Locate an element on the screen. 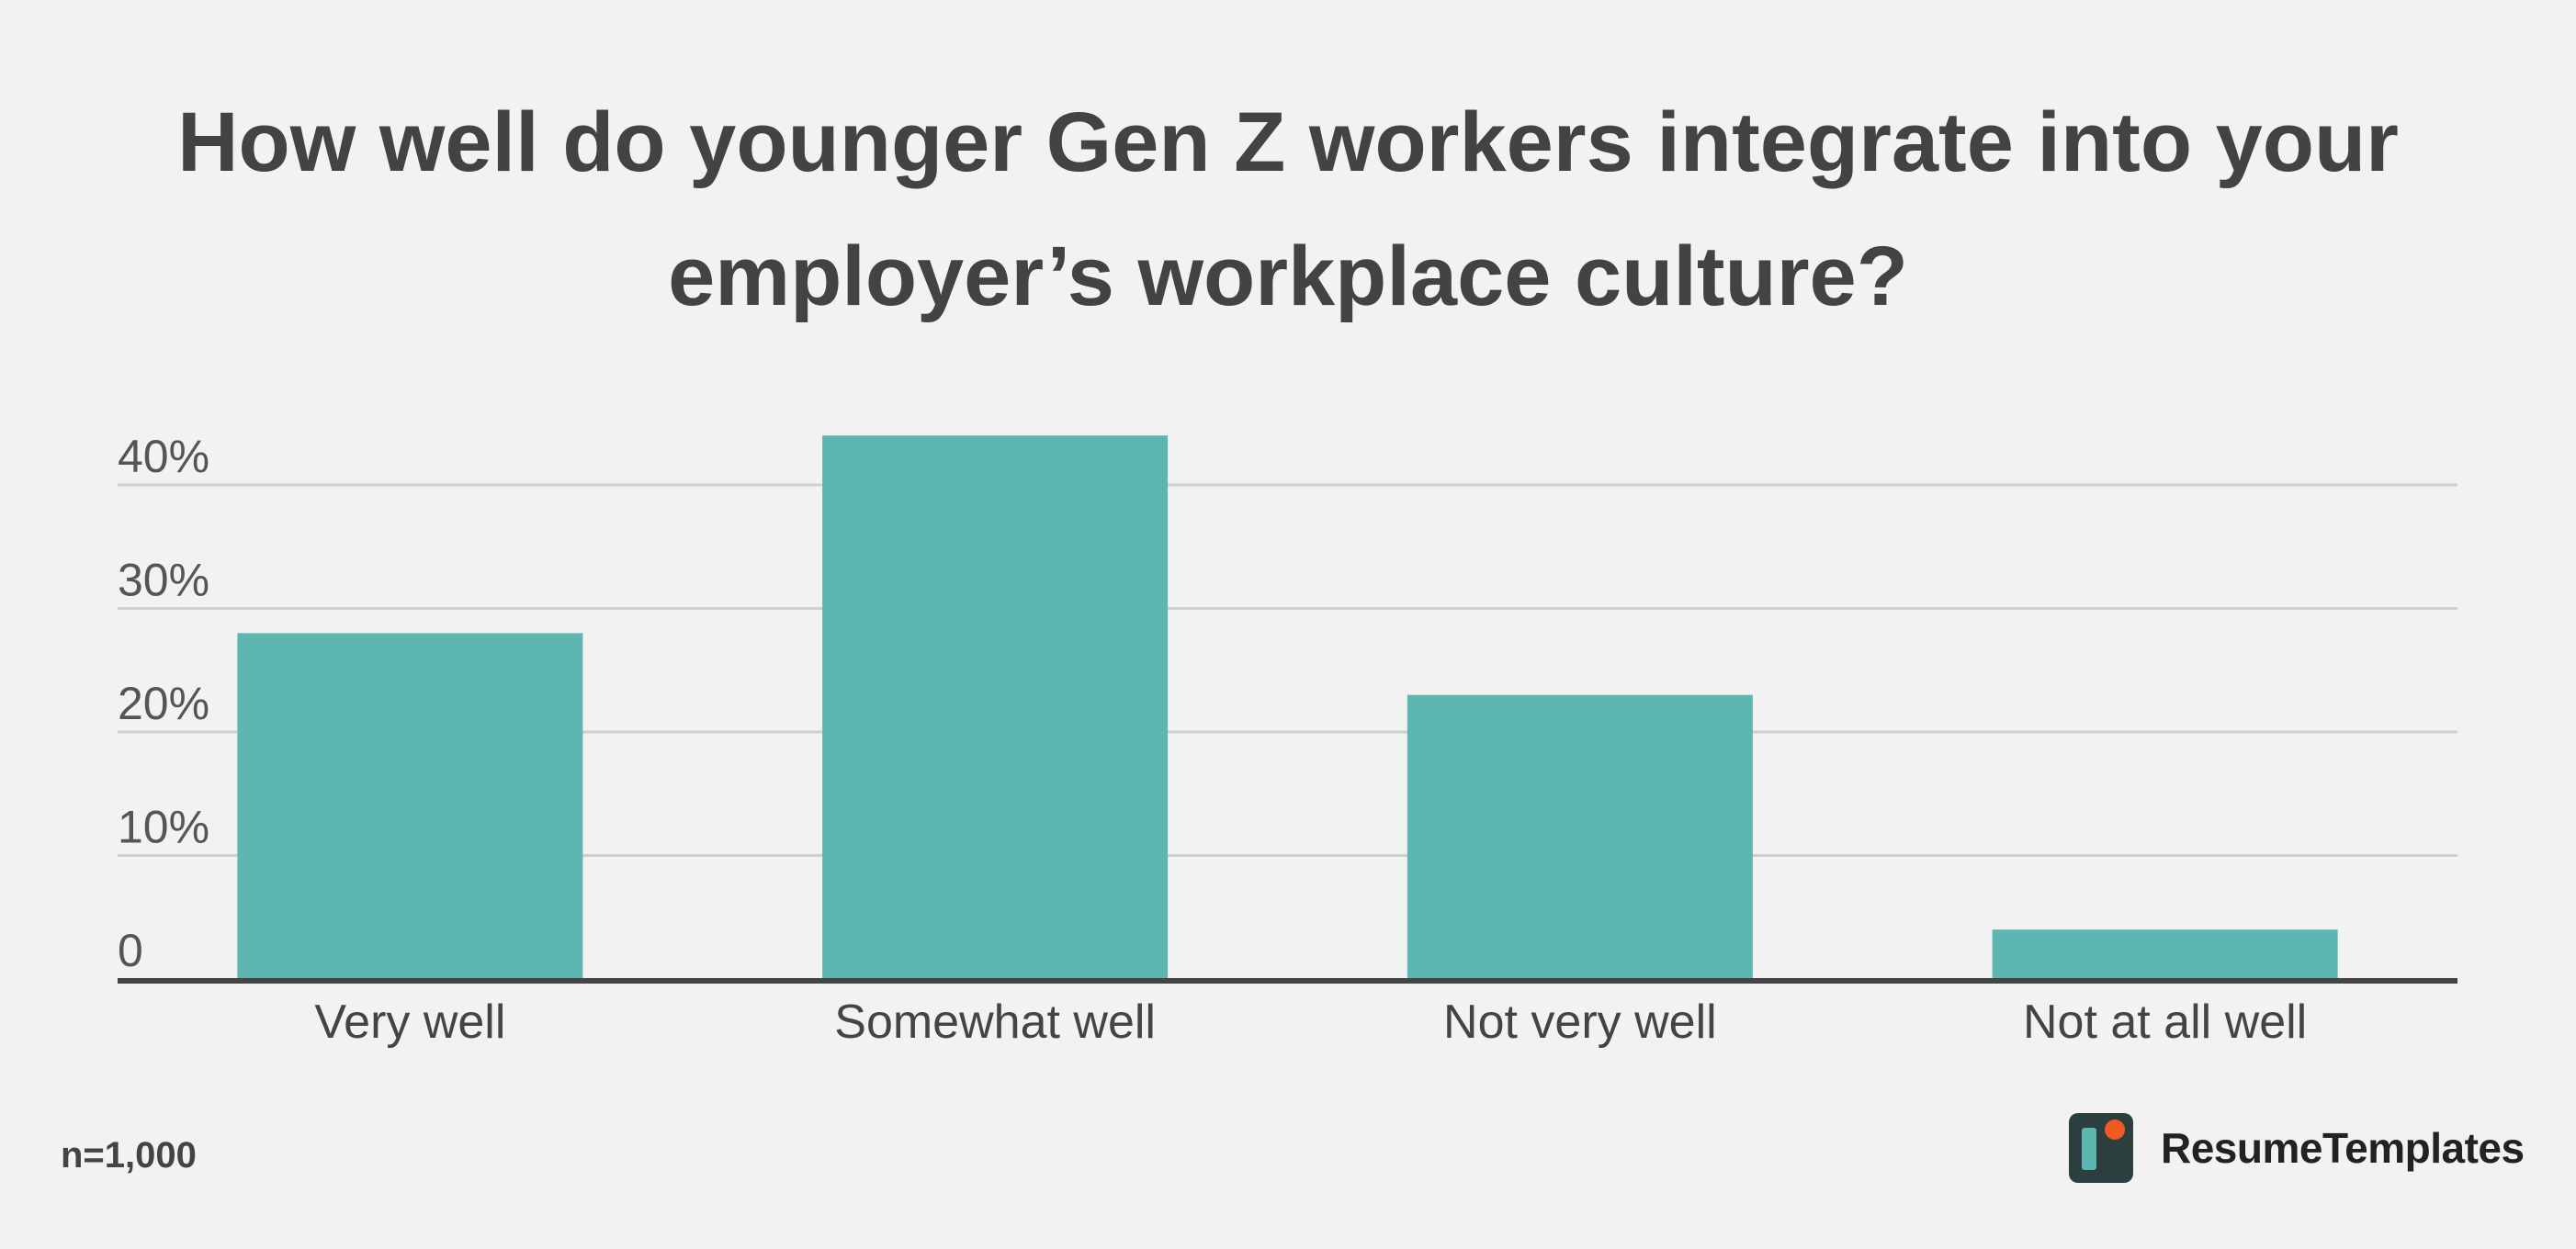 The height and width of the screenshot is (1249, 2576). y-tick-label: 40% is located at coordinates (163, 456).